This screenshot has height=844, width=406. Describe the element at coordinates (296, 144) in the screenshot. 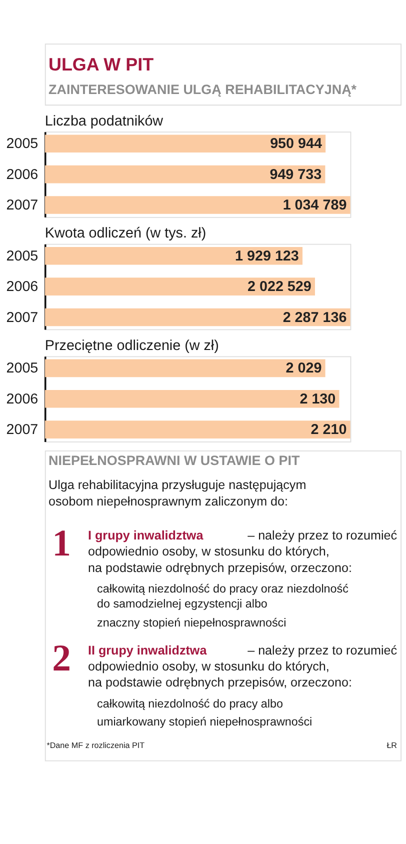

I see `data-label: 950 944` at that location.